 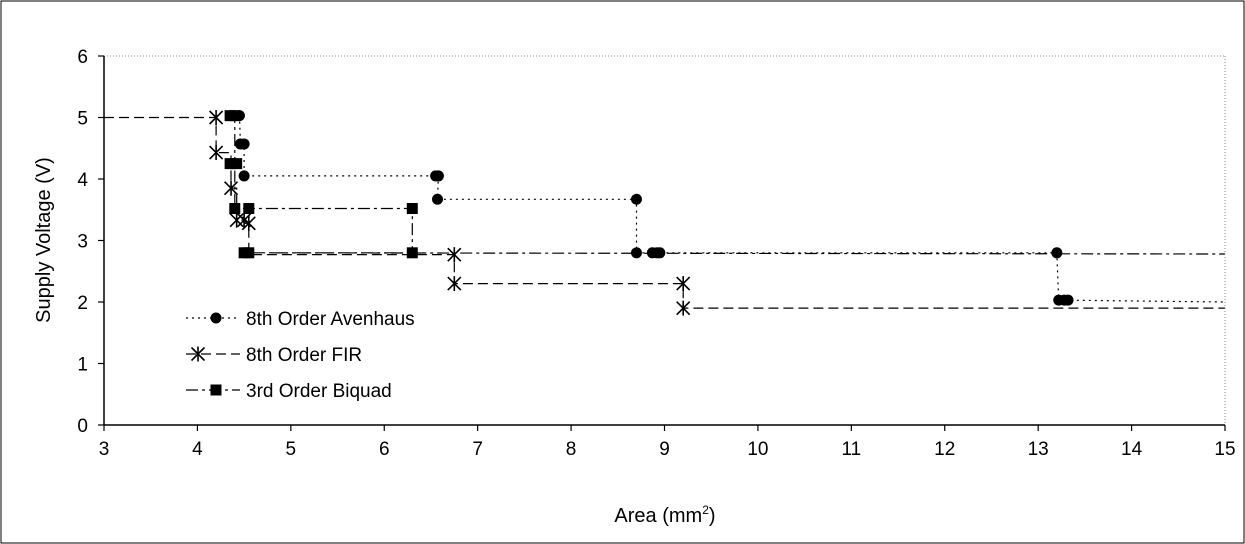 I want to click on x-axis-label-main: Area (mm, so click(x=658, y=516).